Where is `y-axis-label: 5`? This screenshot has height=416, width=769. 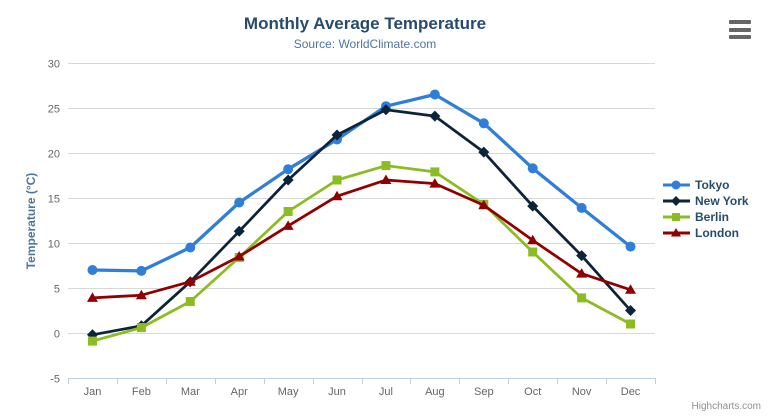 y-axis-label: 5 is located at coordinates (57, 290).